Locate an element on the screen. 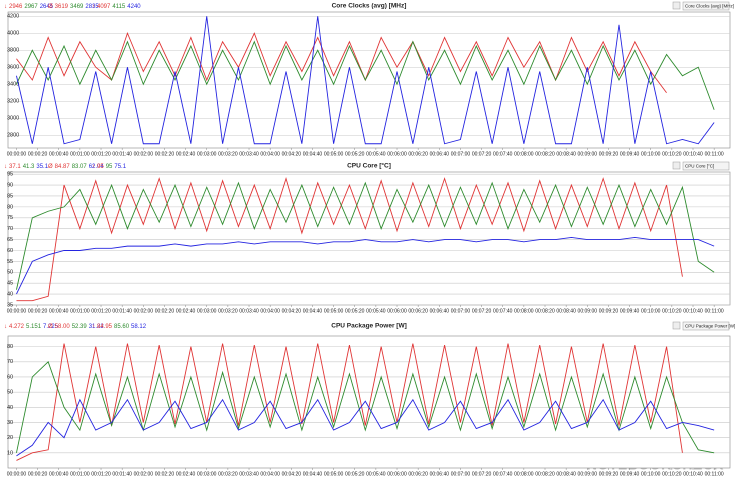  stat-group: ↓ 4.272 5.151 7.225 is located at coordinates (31, 327).